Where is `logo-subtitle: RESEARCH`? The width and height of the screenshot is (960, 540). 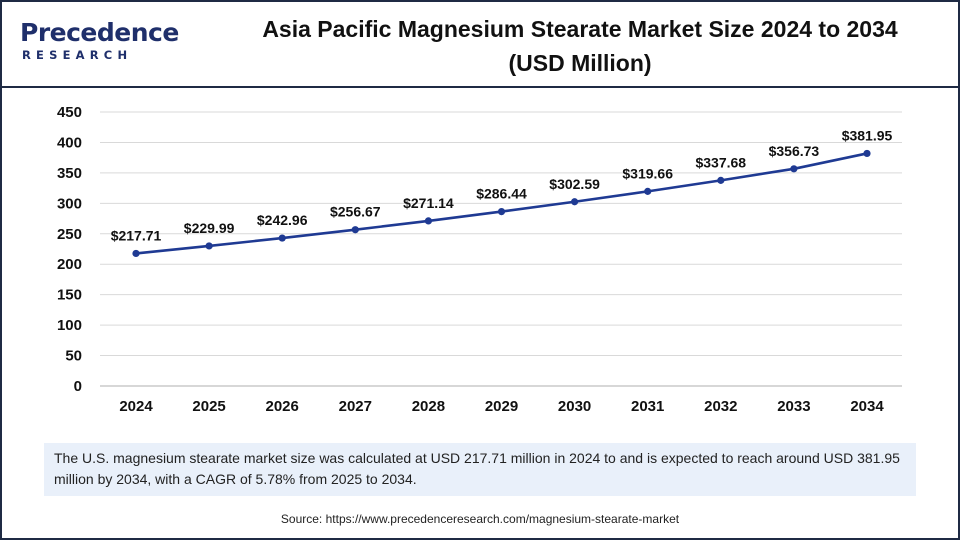 logo-subtitle: RESEARCH is located at coordinates (77, 55).